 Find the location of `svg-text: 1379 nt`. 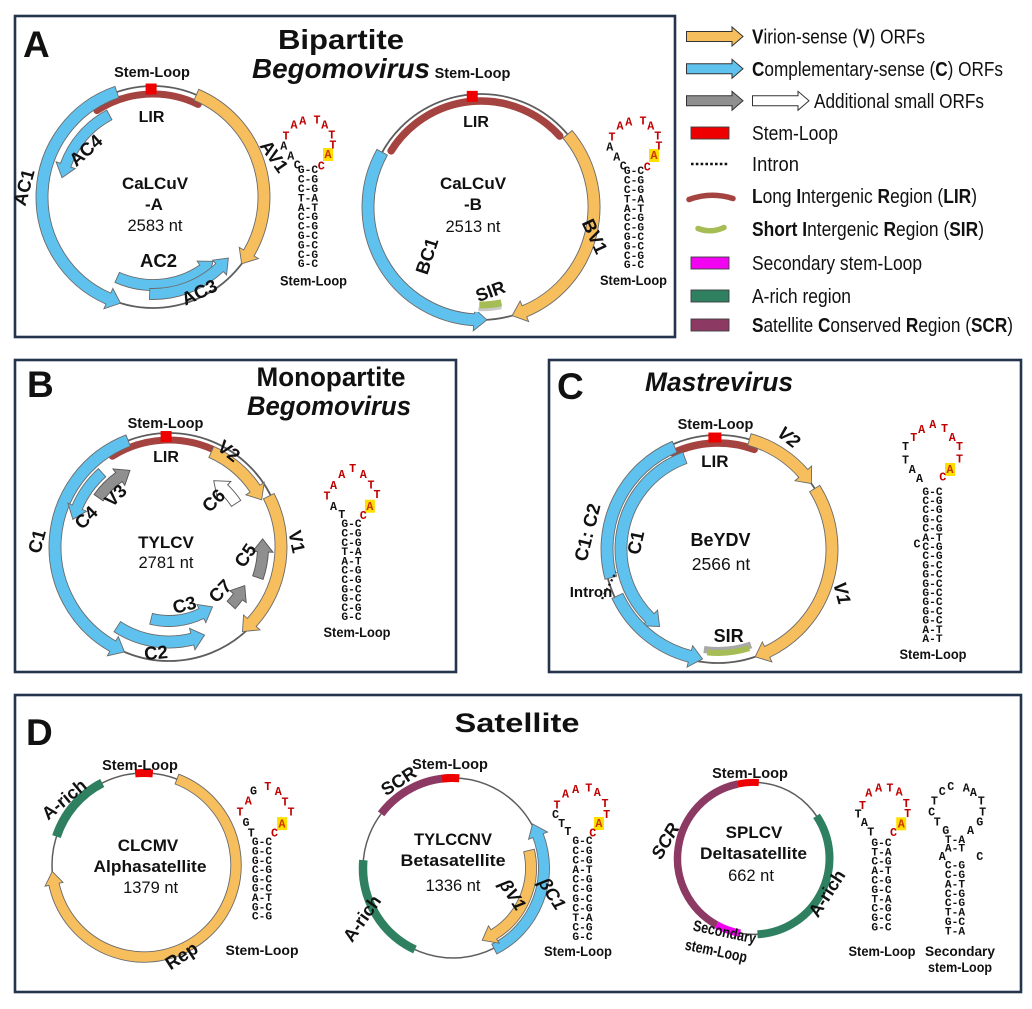

svg-text: 1379 nt is located at coordinates (150, 888).